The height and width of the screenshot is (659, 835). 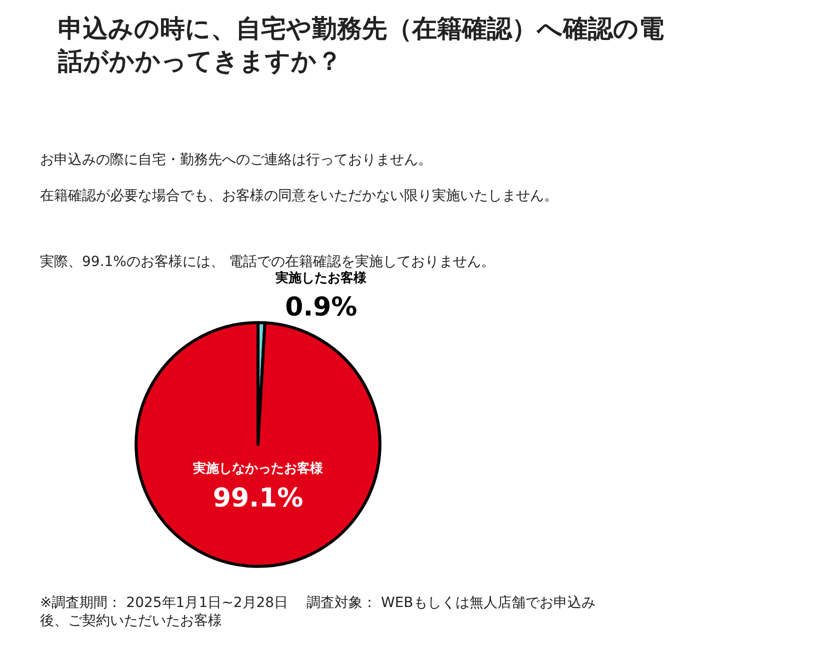 What do you see at coordinates (321, 278) in the screenshot?
I see `slice-label: 実施したお客様` at bounding box center [321, 278].